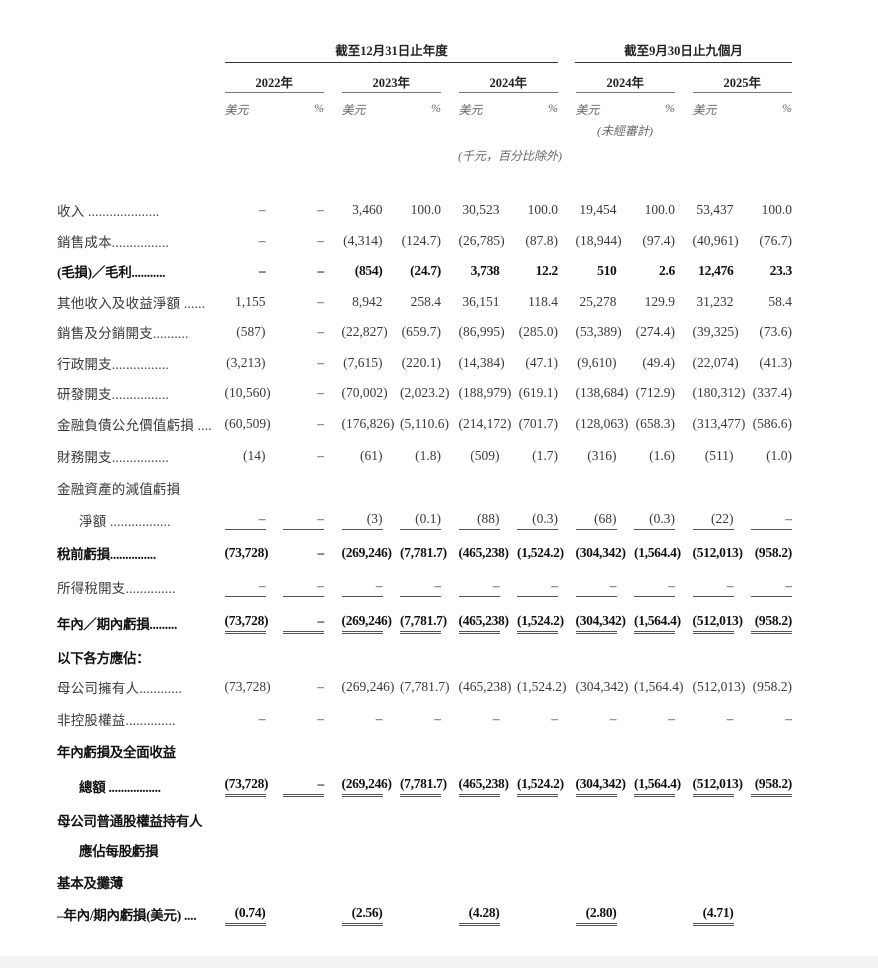  What do you see at coordinates (391, 51) in the screenshot?
I see `group-header-year: 截至12月31日止年度` at bounding box center [391, 51].